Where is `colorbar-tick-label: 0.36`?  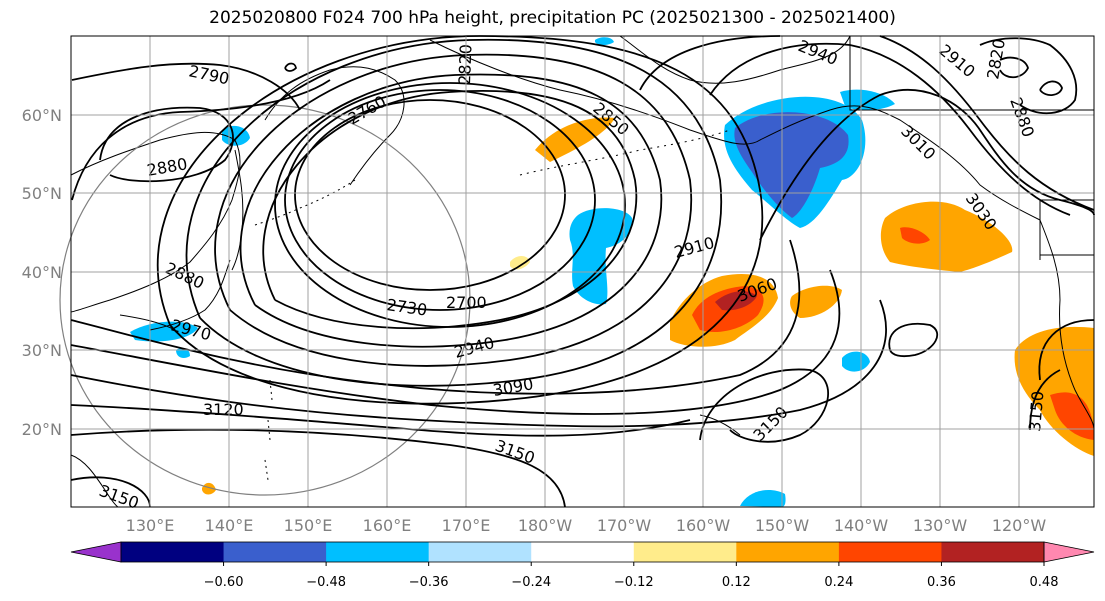 colorbar-tick-label: 0.36 is located at coordinates (941, 582).